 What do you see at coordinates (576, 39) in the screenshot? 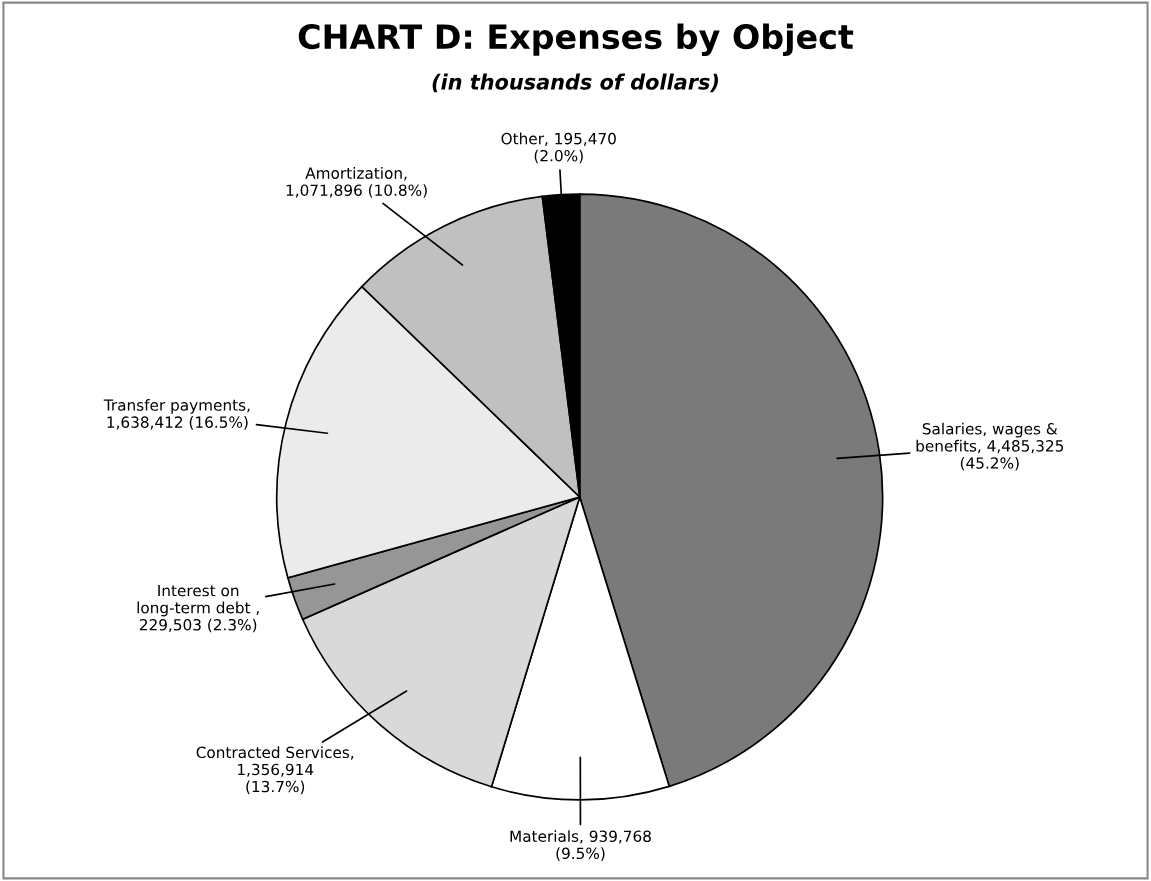
I see `chart-title: CHART D: Expenses by Object` at bounding box center [576, 39].